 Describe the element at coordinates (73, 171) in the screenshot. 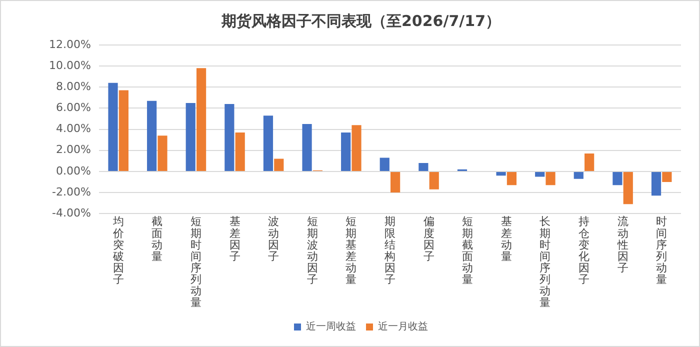

I see `y-tick-label: 0.00%` at that location.